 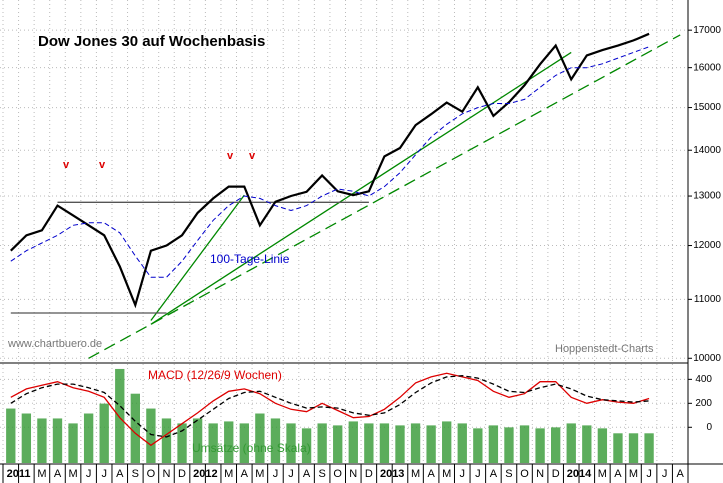 What do you see at coordinates (707, 67) in the screenshot?
I see `y-tick-label: 16000` at bounding box center [707, 67].